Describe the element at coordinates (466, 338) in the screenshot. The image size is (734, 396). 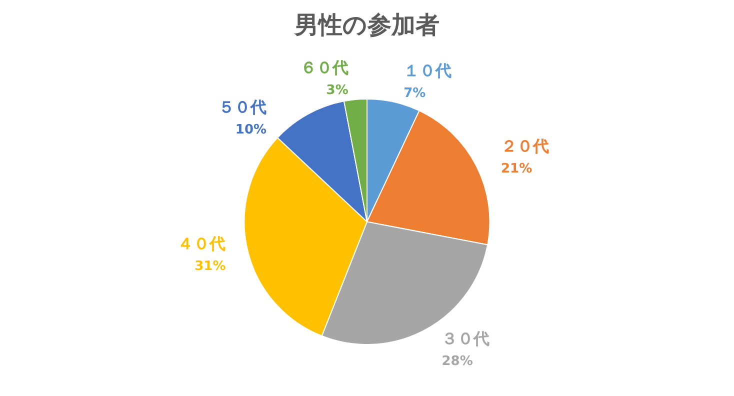
I see `slice-label: ３０代` at that location.